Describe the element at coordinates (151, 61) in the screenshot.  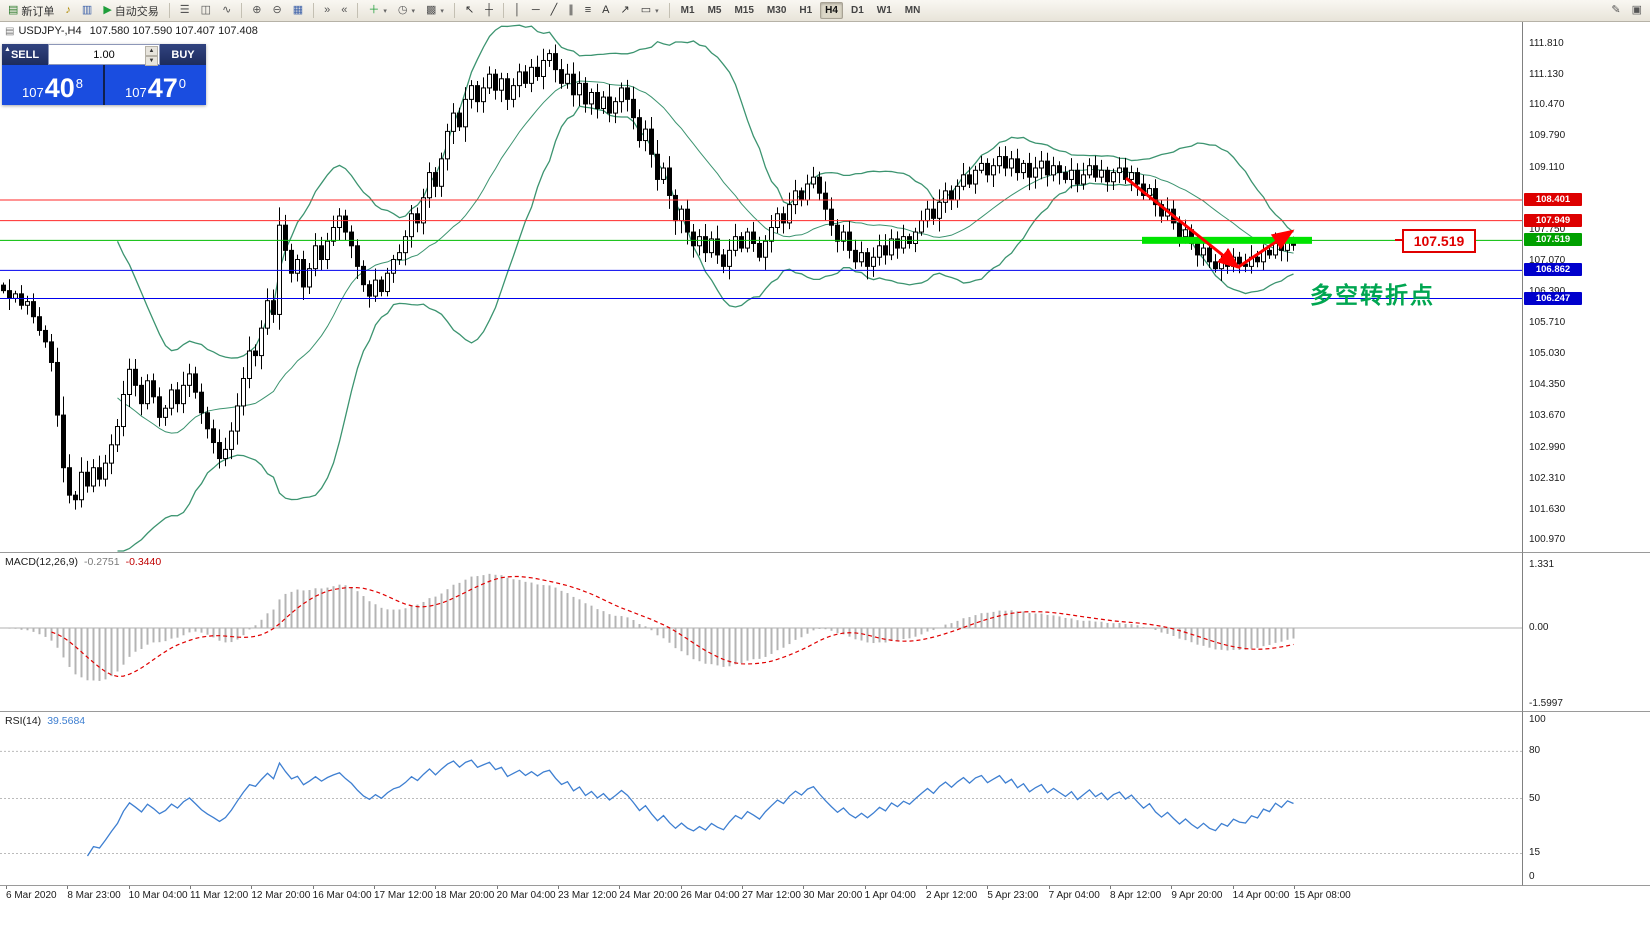
I see `stepper-down-icon: ▼` at that location.